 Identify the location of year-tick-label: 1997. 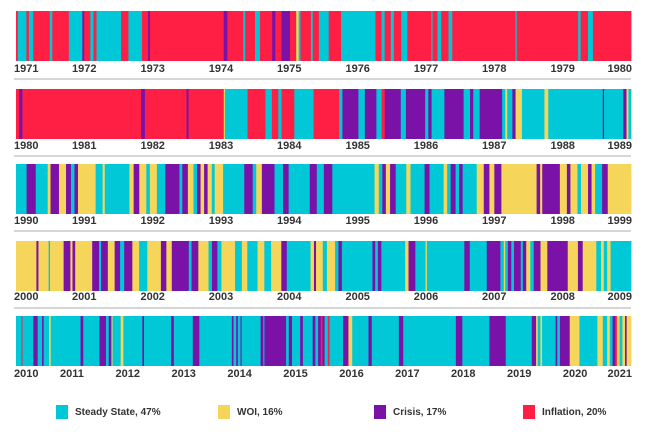
(494, 221).